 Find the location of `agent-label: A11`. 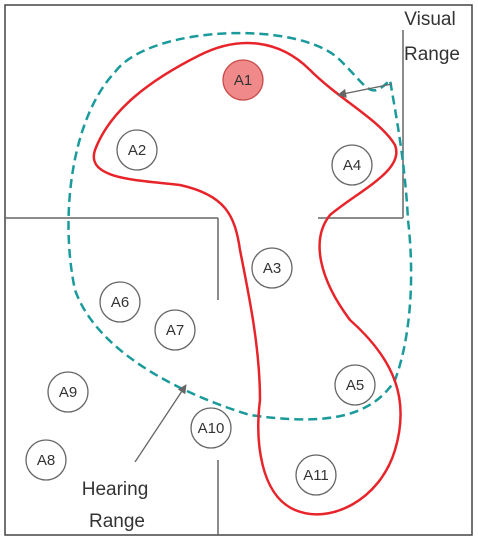

agent-label: A11 is located at coordinates (316, 475).